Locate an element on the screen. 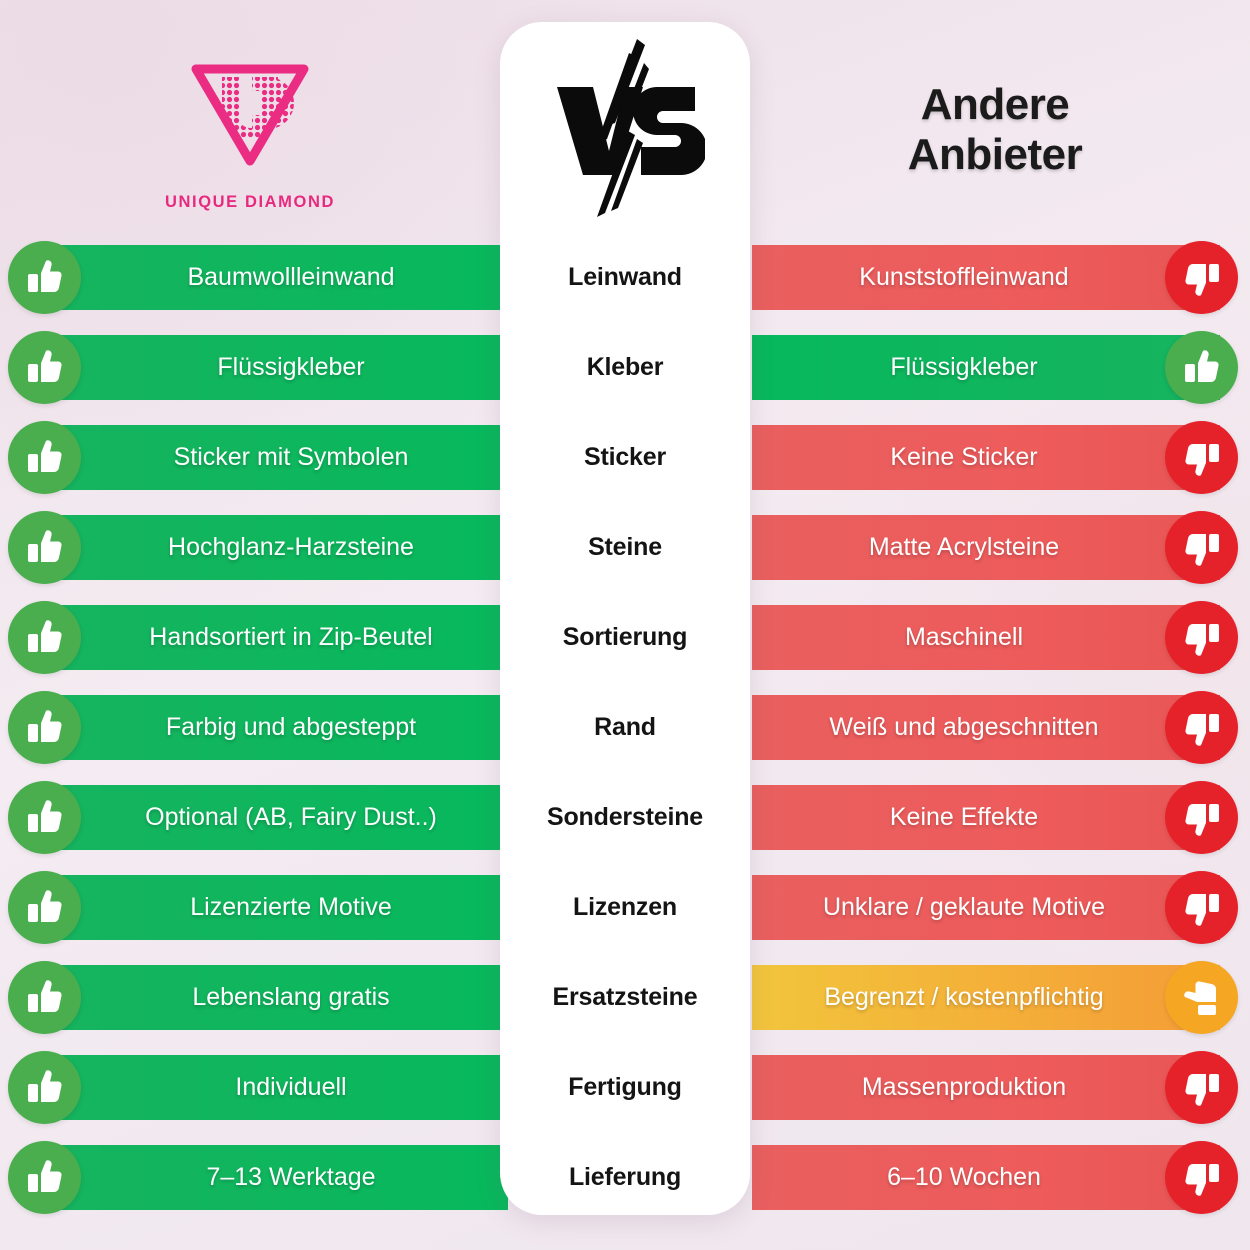 Image resolution: width=1250 pixels, height=1250 pixels. vs-lightning-icon is located at coordinates (626, 130).